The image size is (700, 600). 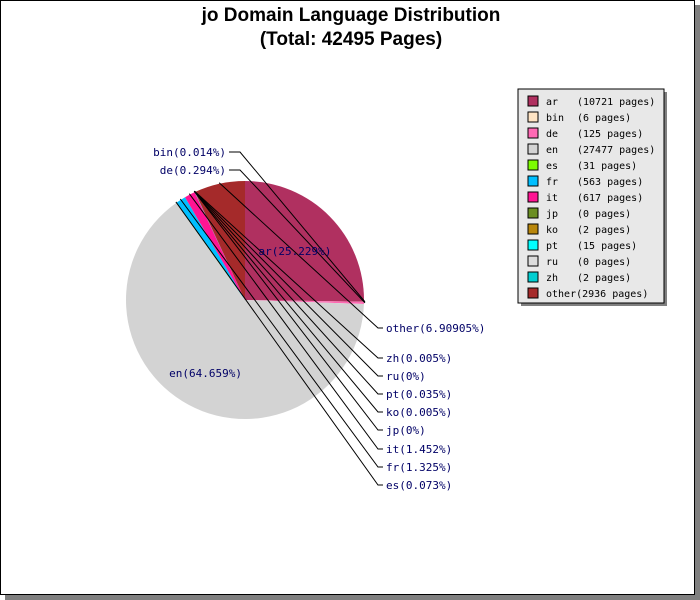 I want to click on legend-code-jp: jp, so click(x=552, y=214).